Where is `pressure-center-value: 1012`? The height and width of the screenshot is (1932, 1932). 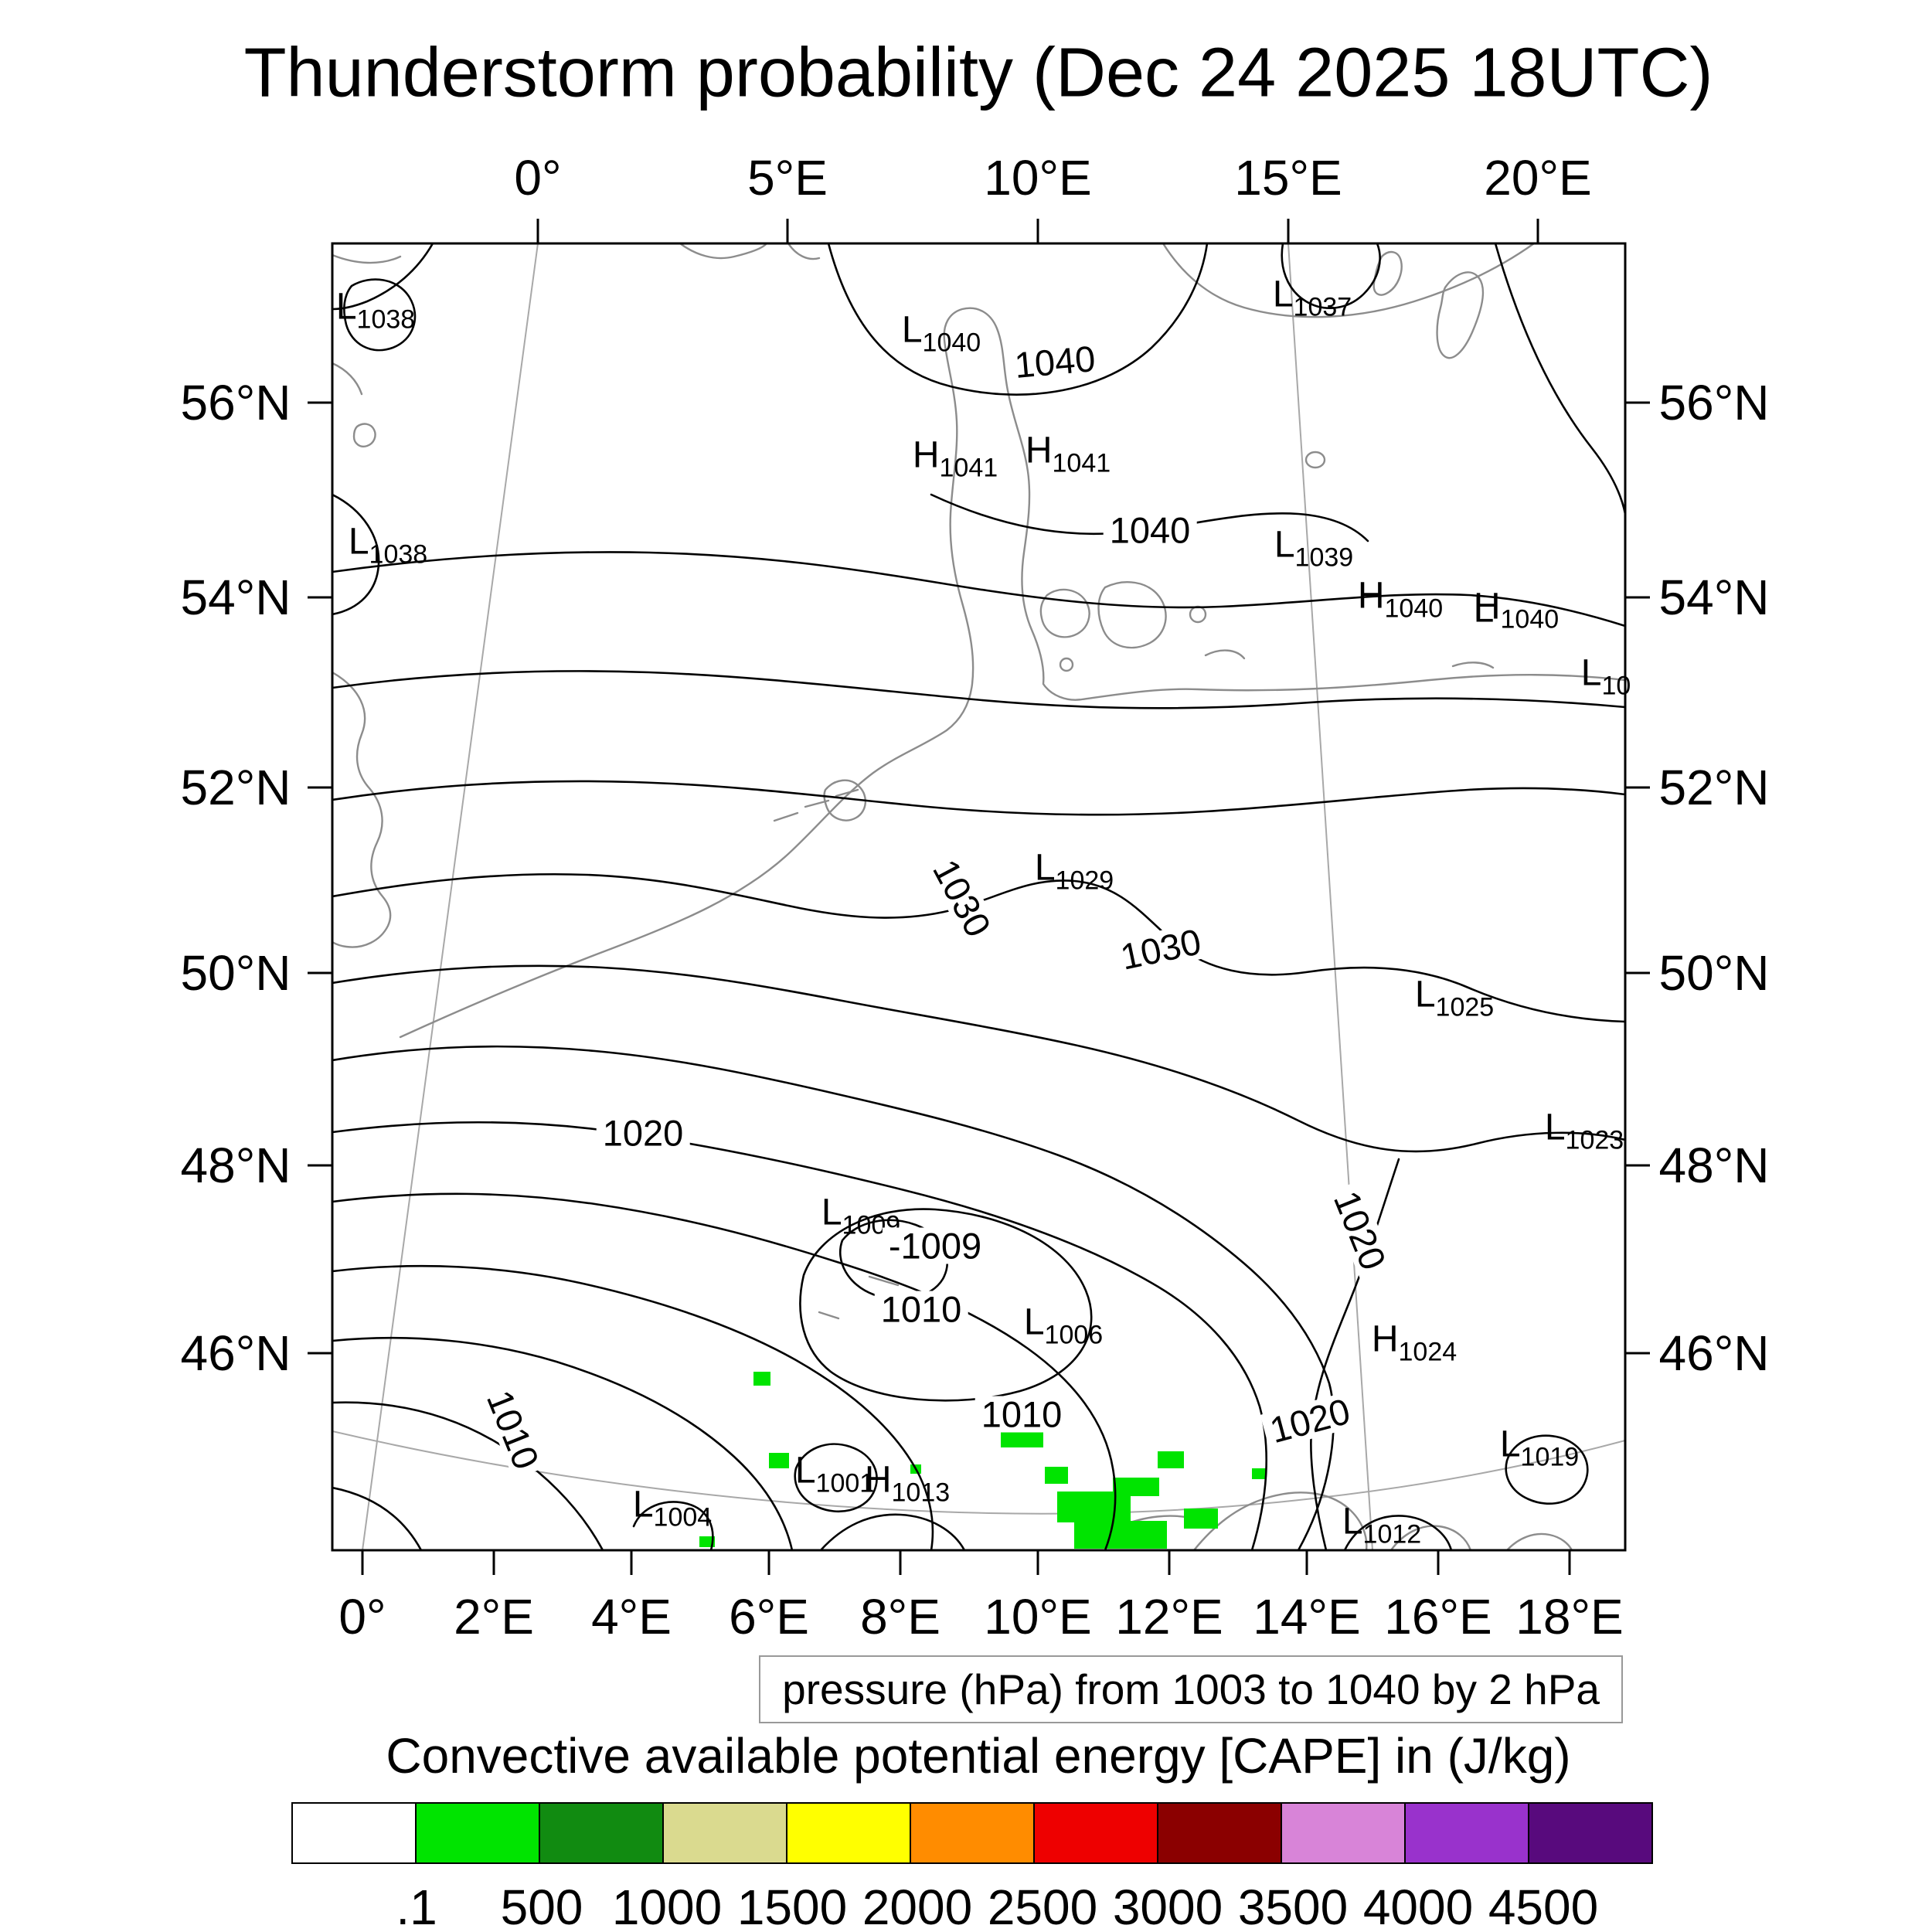 pressure-center-value: 1012 is located at coordinates (1392, 1534).